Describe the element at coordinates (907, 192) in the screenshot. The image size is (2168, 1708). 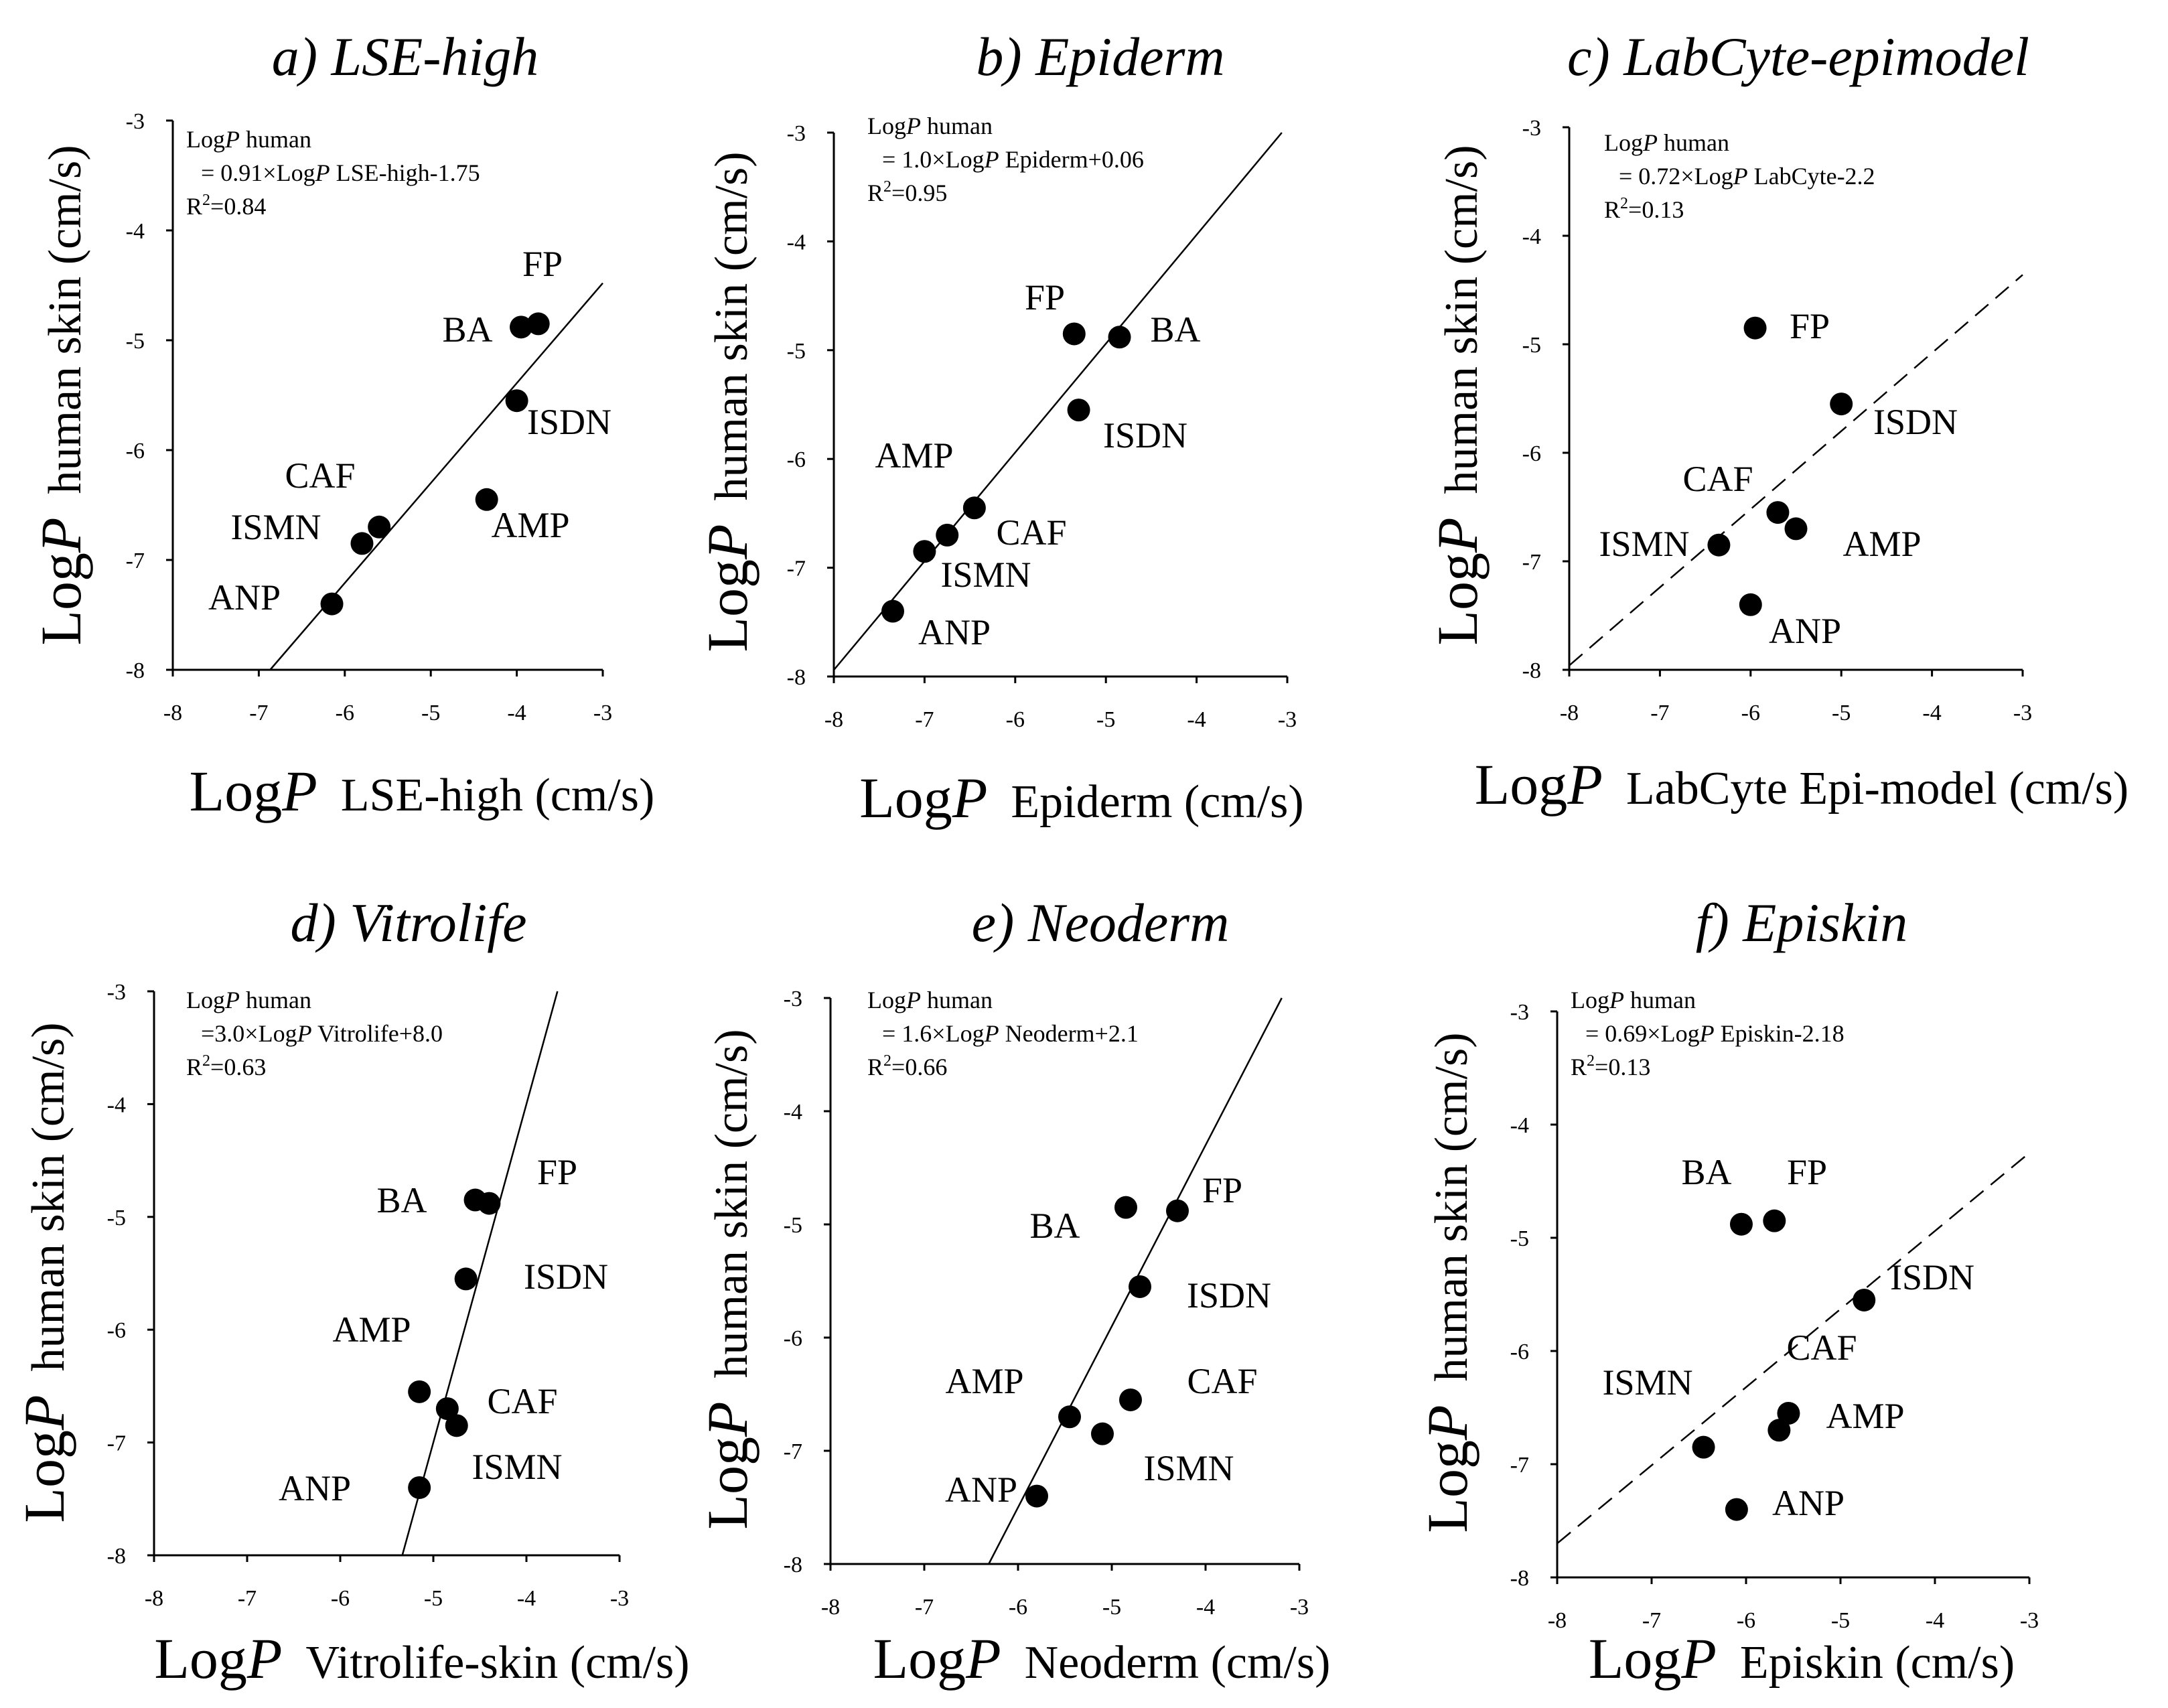
I see `r-squared: R2=0.95` at that location.